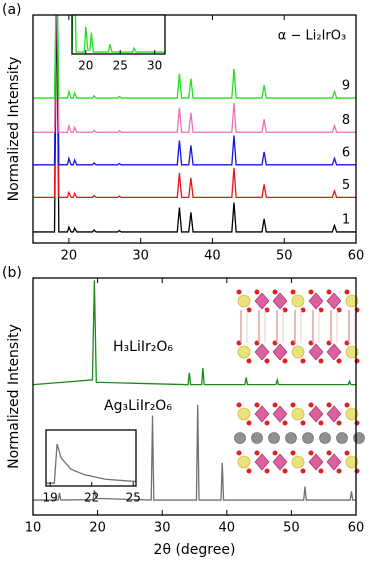 Image resolution: width=374 pixels, height=565 pixels. Describe the element at coordinates (346, 86) in the screenshot. I see `series-label: 9` at that location.